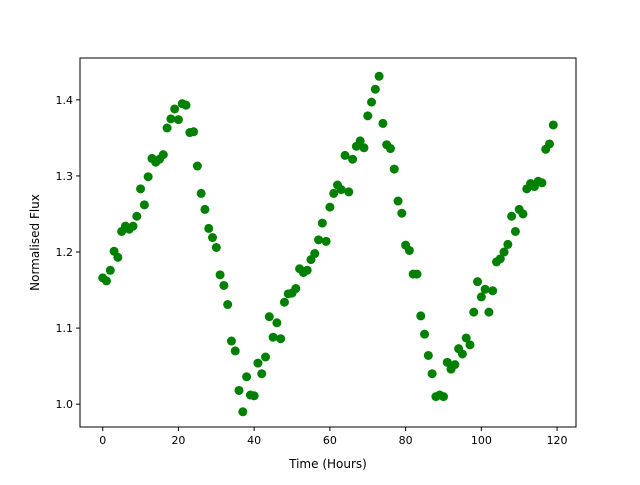 The height and width of the screenshot is (485, 640). I want to click on x-tick-label: 40, so click(254, 440).